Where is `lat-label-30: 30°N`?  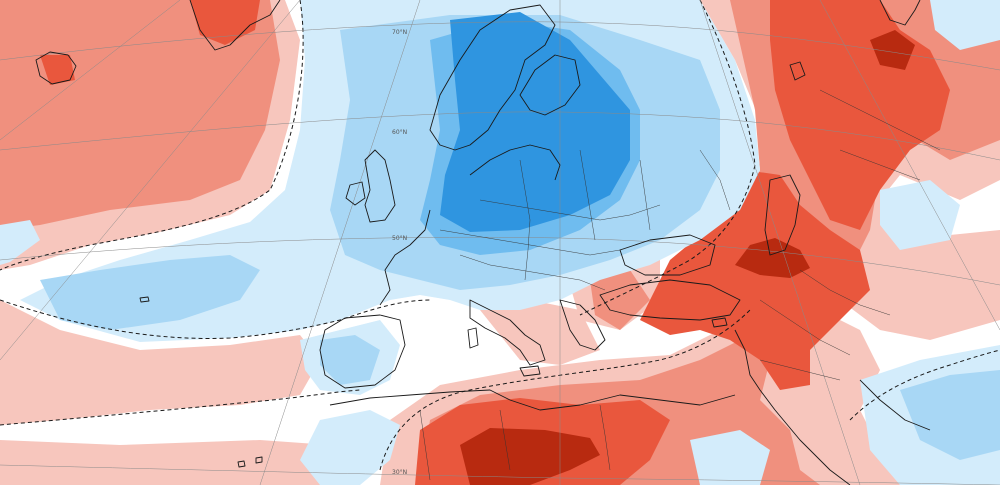 lat-label-30: 30°N is located at coordinates (399, 472).